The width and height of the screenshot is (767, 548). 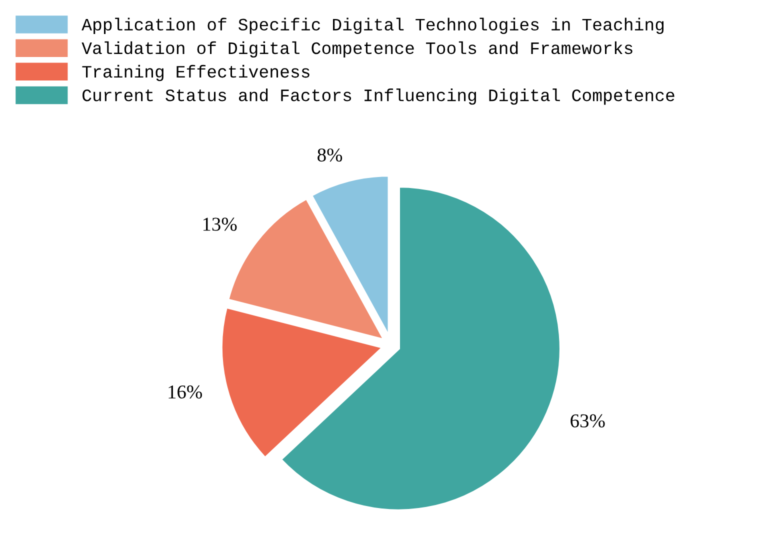 I want to click on data-label: 13%, so click(x=220, y=224).